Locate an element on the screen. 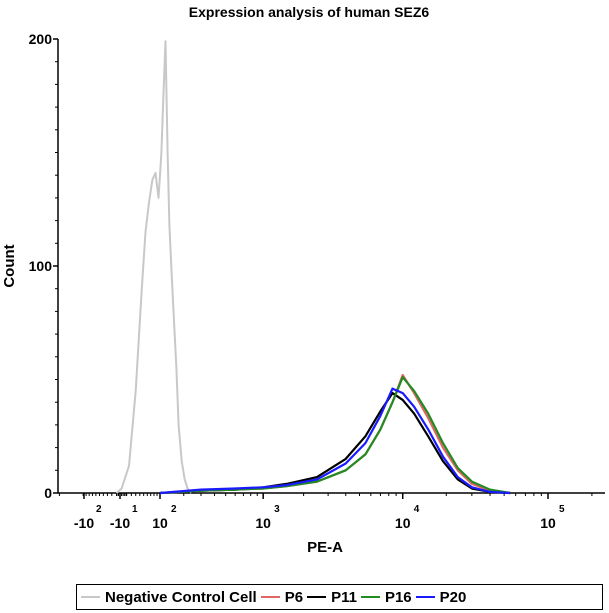 This screenshot has height=613, width=609. chart-title: Expression analysis of human SEZ6 is located at coordinates (309, 12).